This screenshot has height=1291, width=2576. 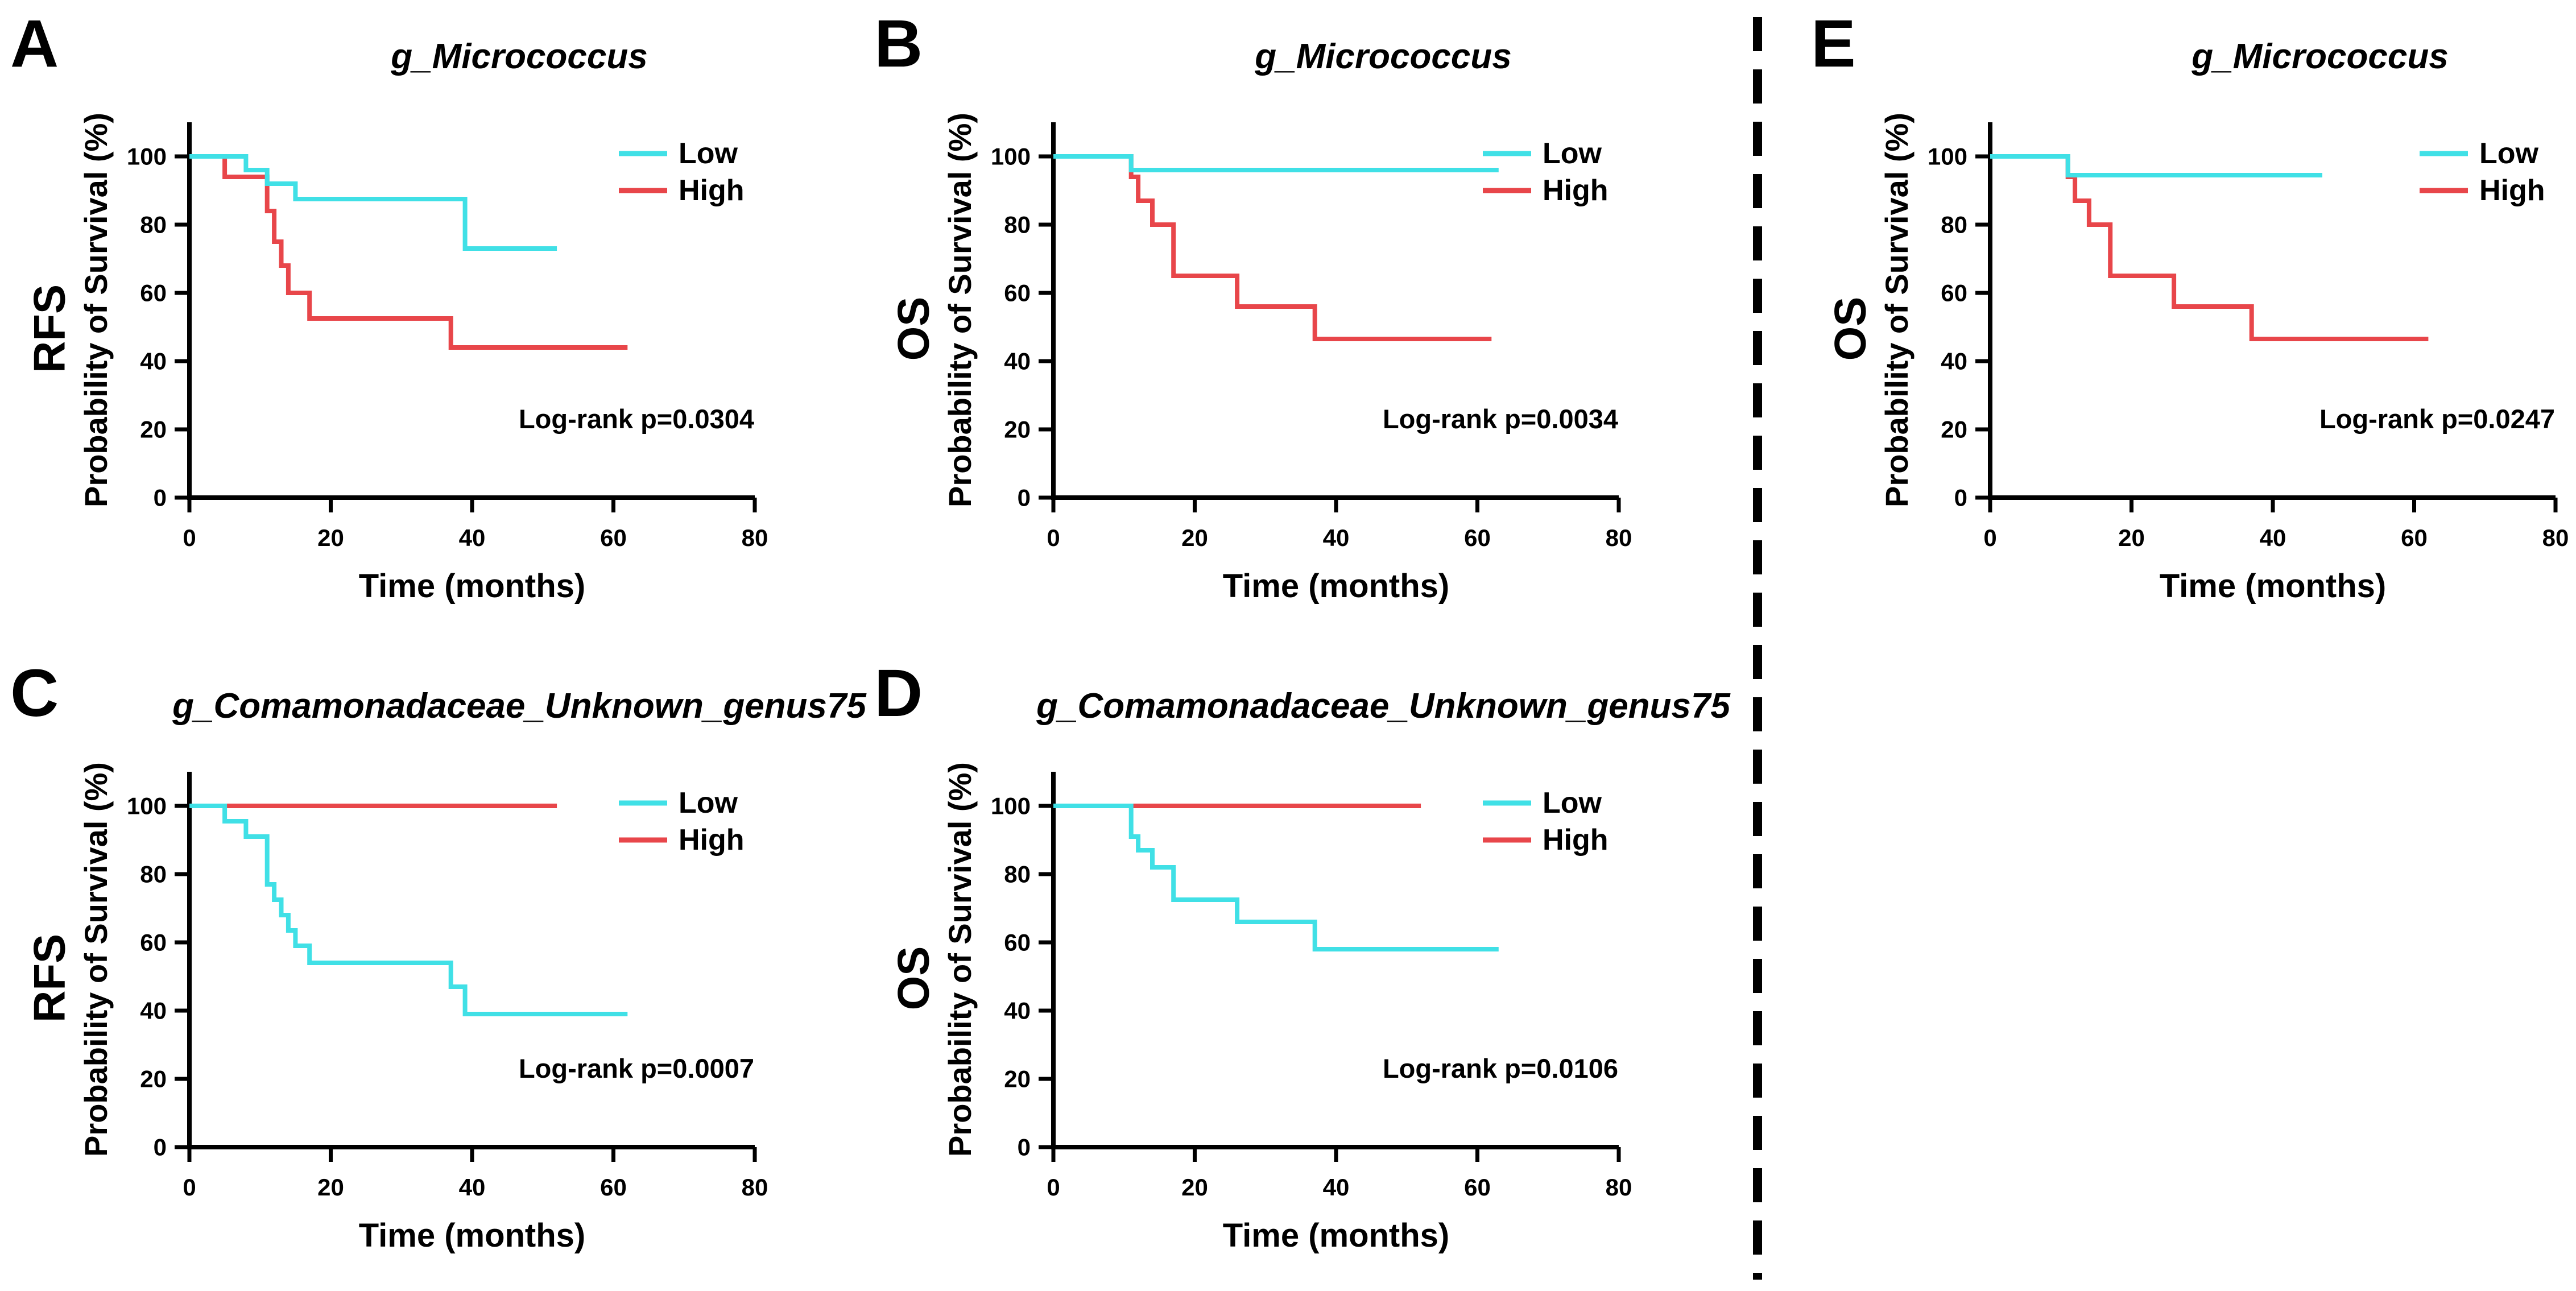 What do you see at coordinates (34, 44) in the screenshot?
I see `panel-letter: A` at bounding box center [34, 44].